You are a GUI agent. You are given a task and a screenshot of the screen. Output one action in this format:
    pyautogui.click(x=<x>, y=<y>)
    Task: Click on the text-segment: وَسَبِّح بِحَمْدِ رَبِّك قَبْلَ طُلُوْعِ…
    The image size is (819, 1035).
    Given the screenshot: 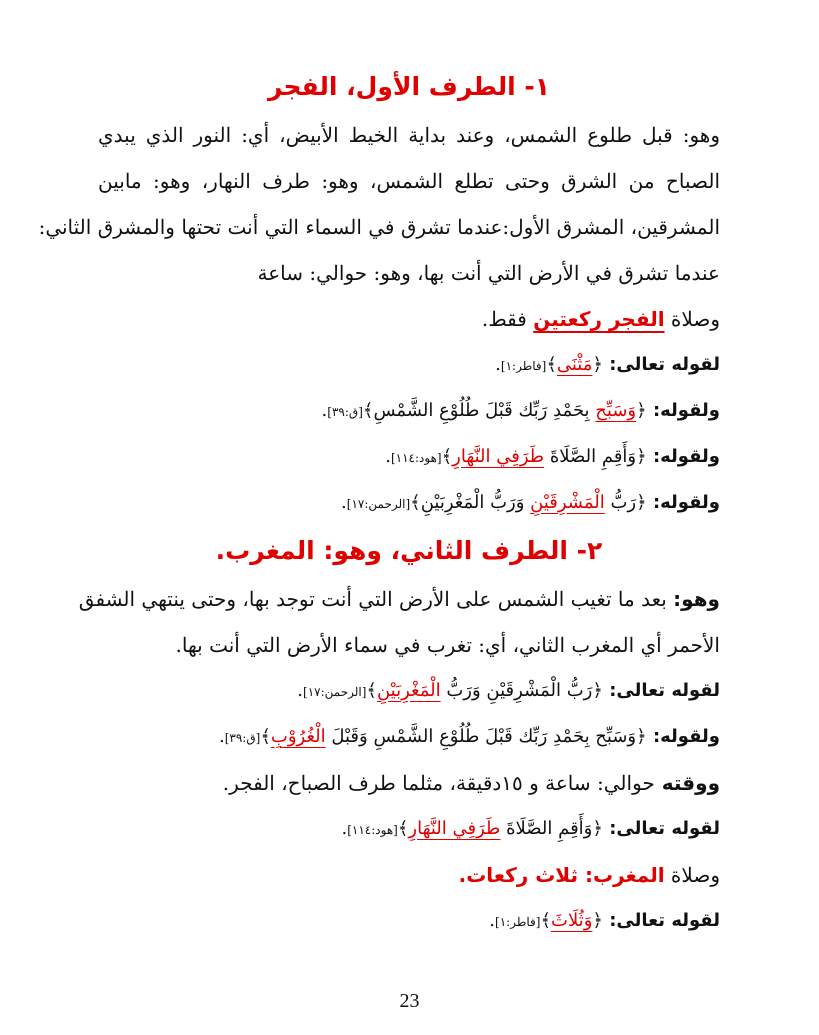 What is the action you would take?
    pyautogui.click(x=481, y=736)
    